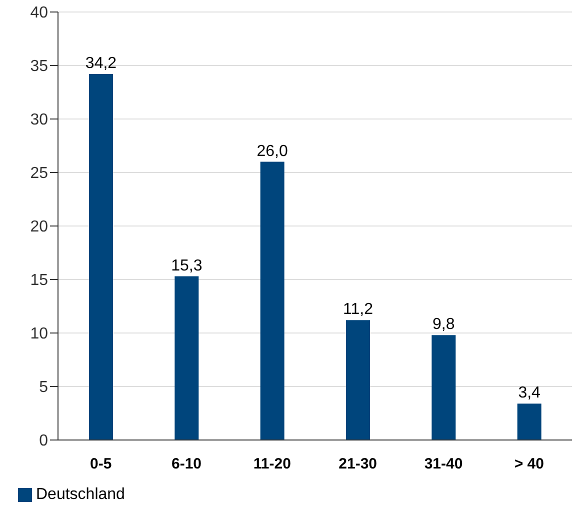  I want to click on x-tick-label: 11-20, so click(272, 464).